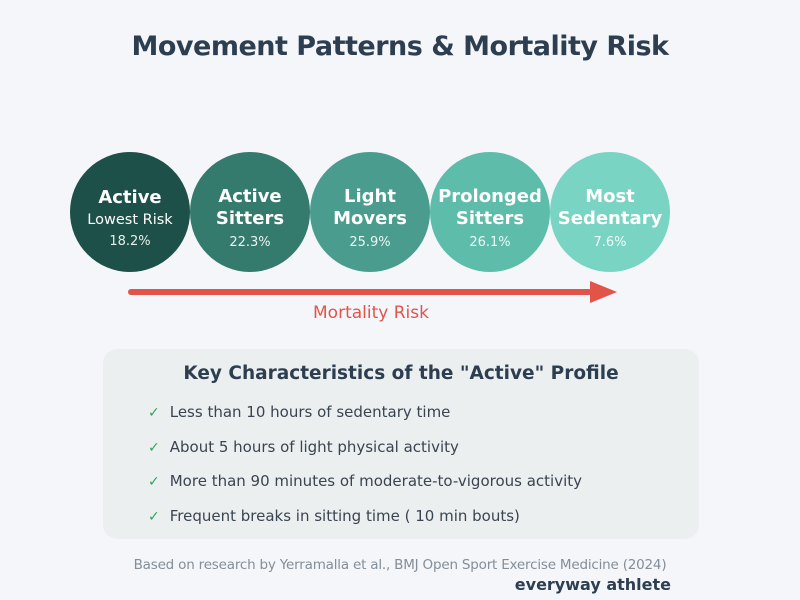 Image resolution: width=800 pixels, height=600 pixels. Describe the element at coordinates (400, 46) in the screenshot. I see `page-title: Movement Patterns & Mortality Risk` at that location.